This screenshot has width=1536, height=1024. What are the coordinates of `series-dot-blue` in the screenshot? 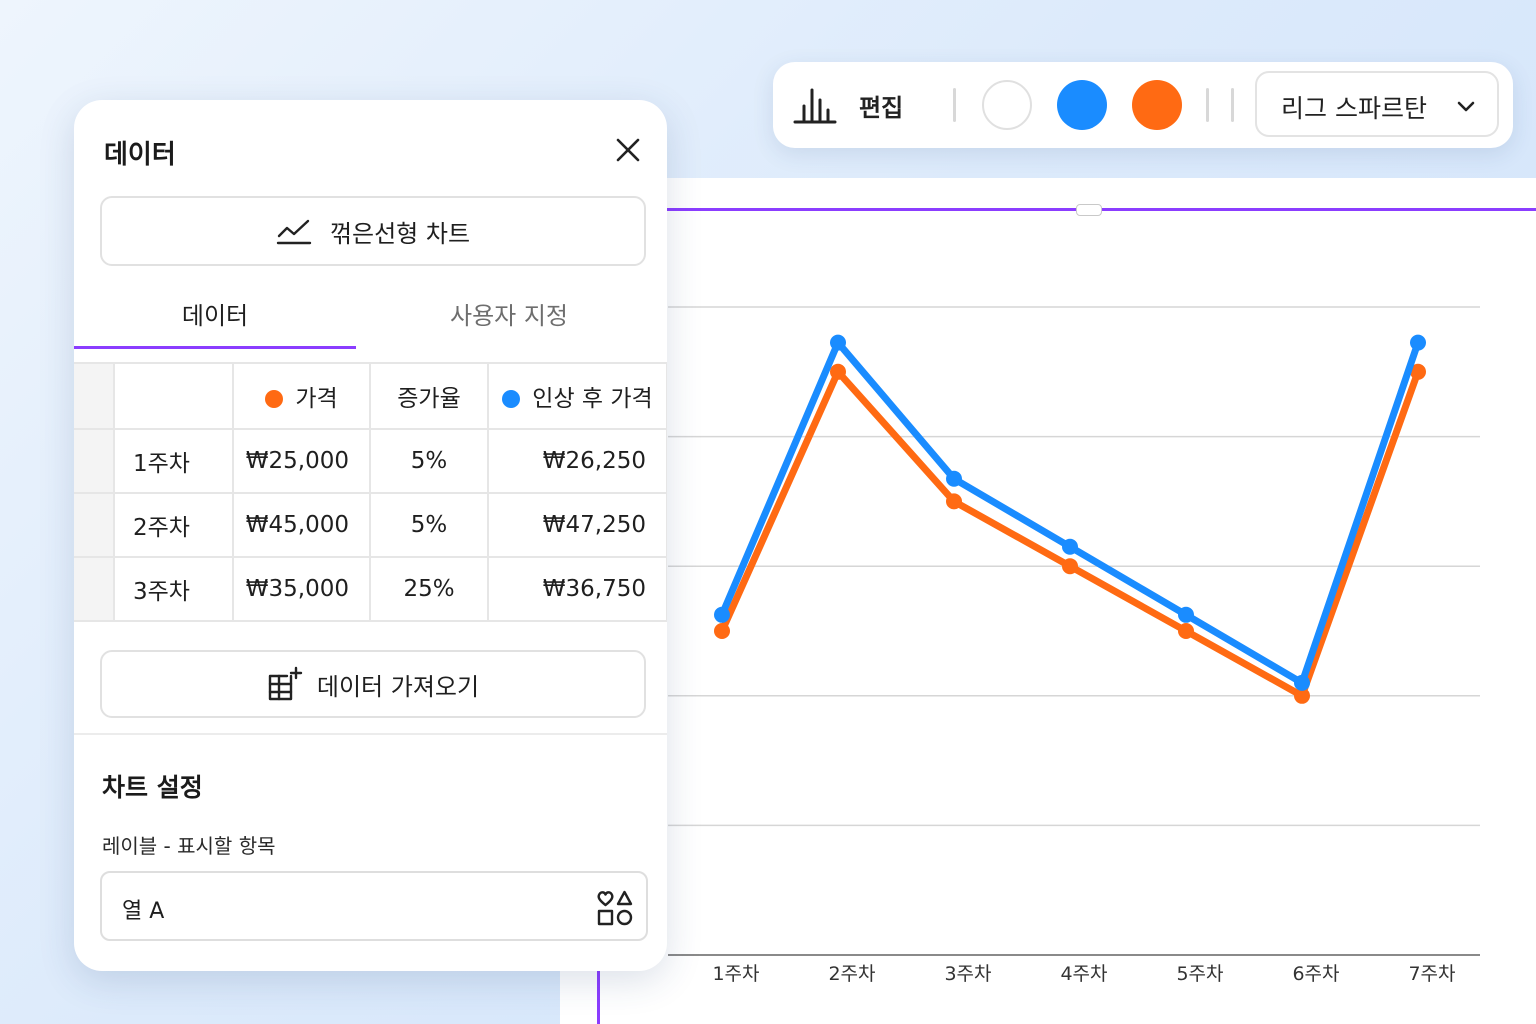 It's located at (511, 399).